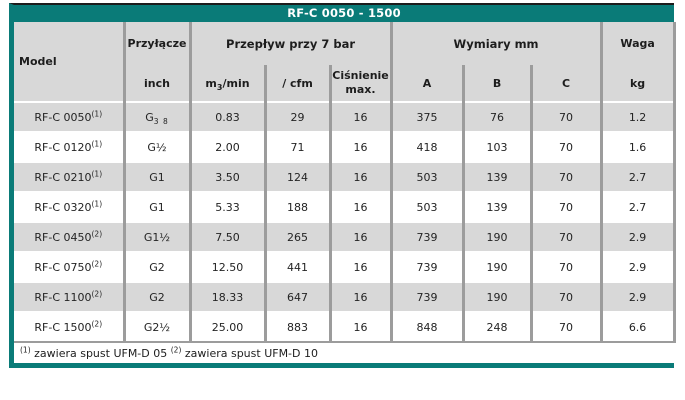 Image resolution: width=685 pixels, height=400 pixels. I want to click on column-header-c: C, so click(565, 83).